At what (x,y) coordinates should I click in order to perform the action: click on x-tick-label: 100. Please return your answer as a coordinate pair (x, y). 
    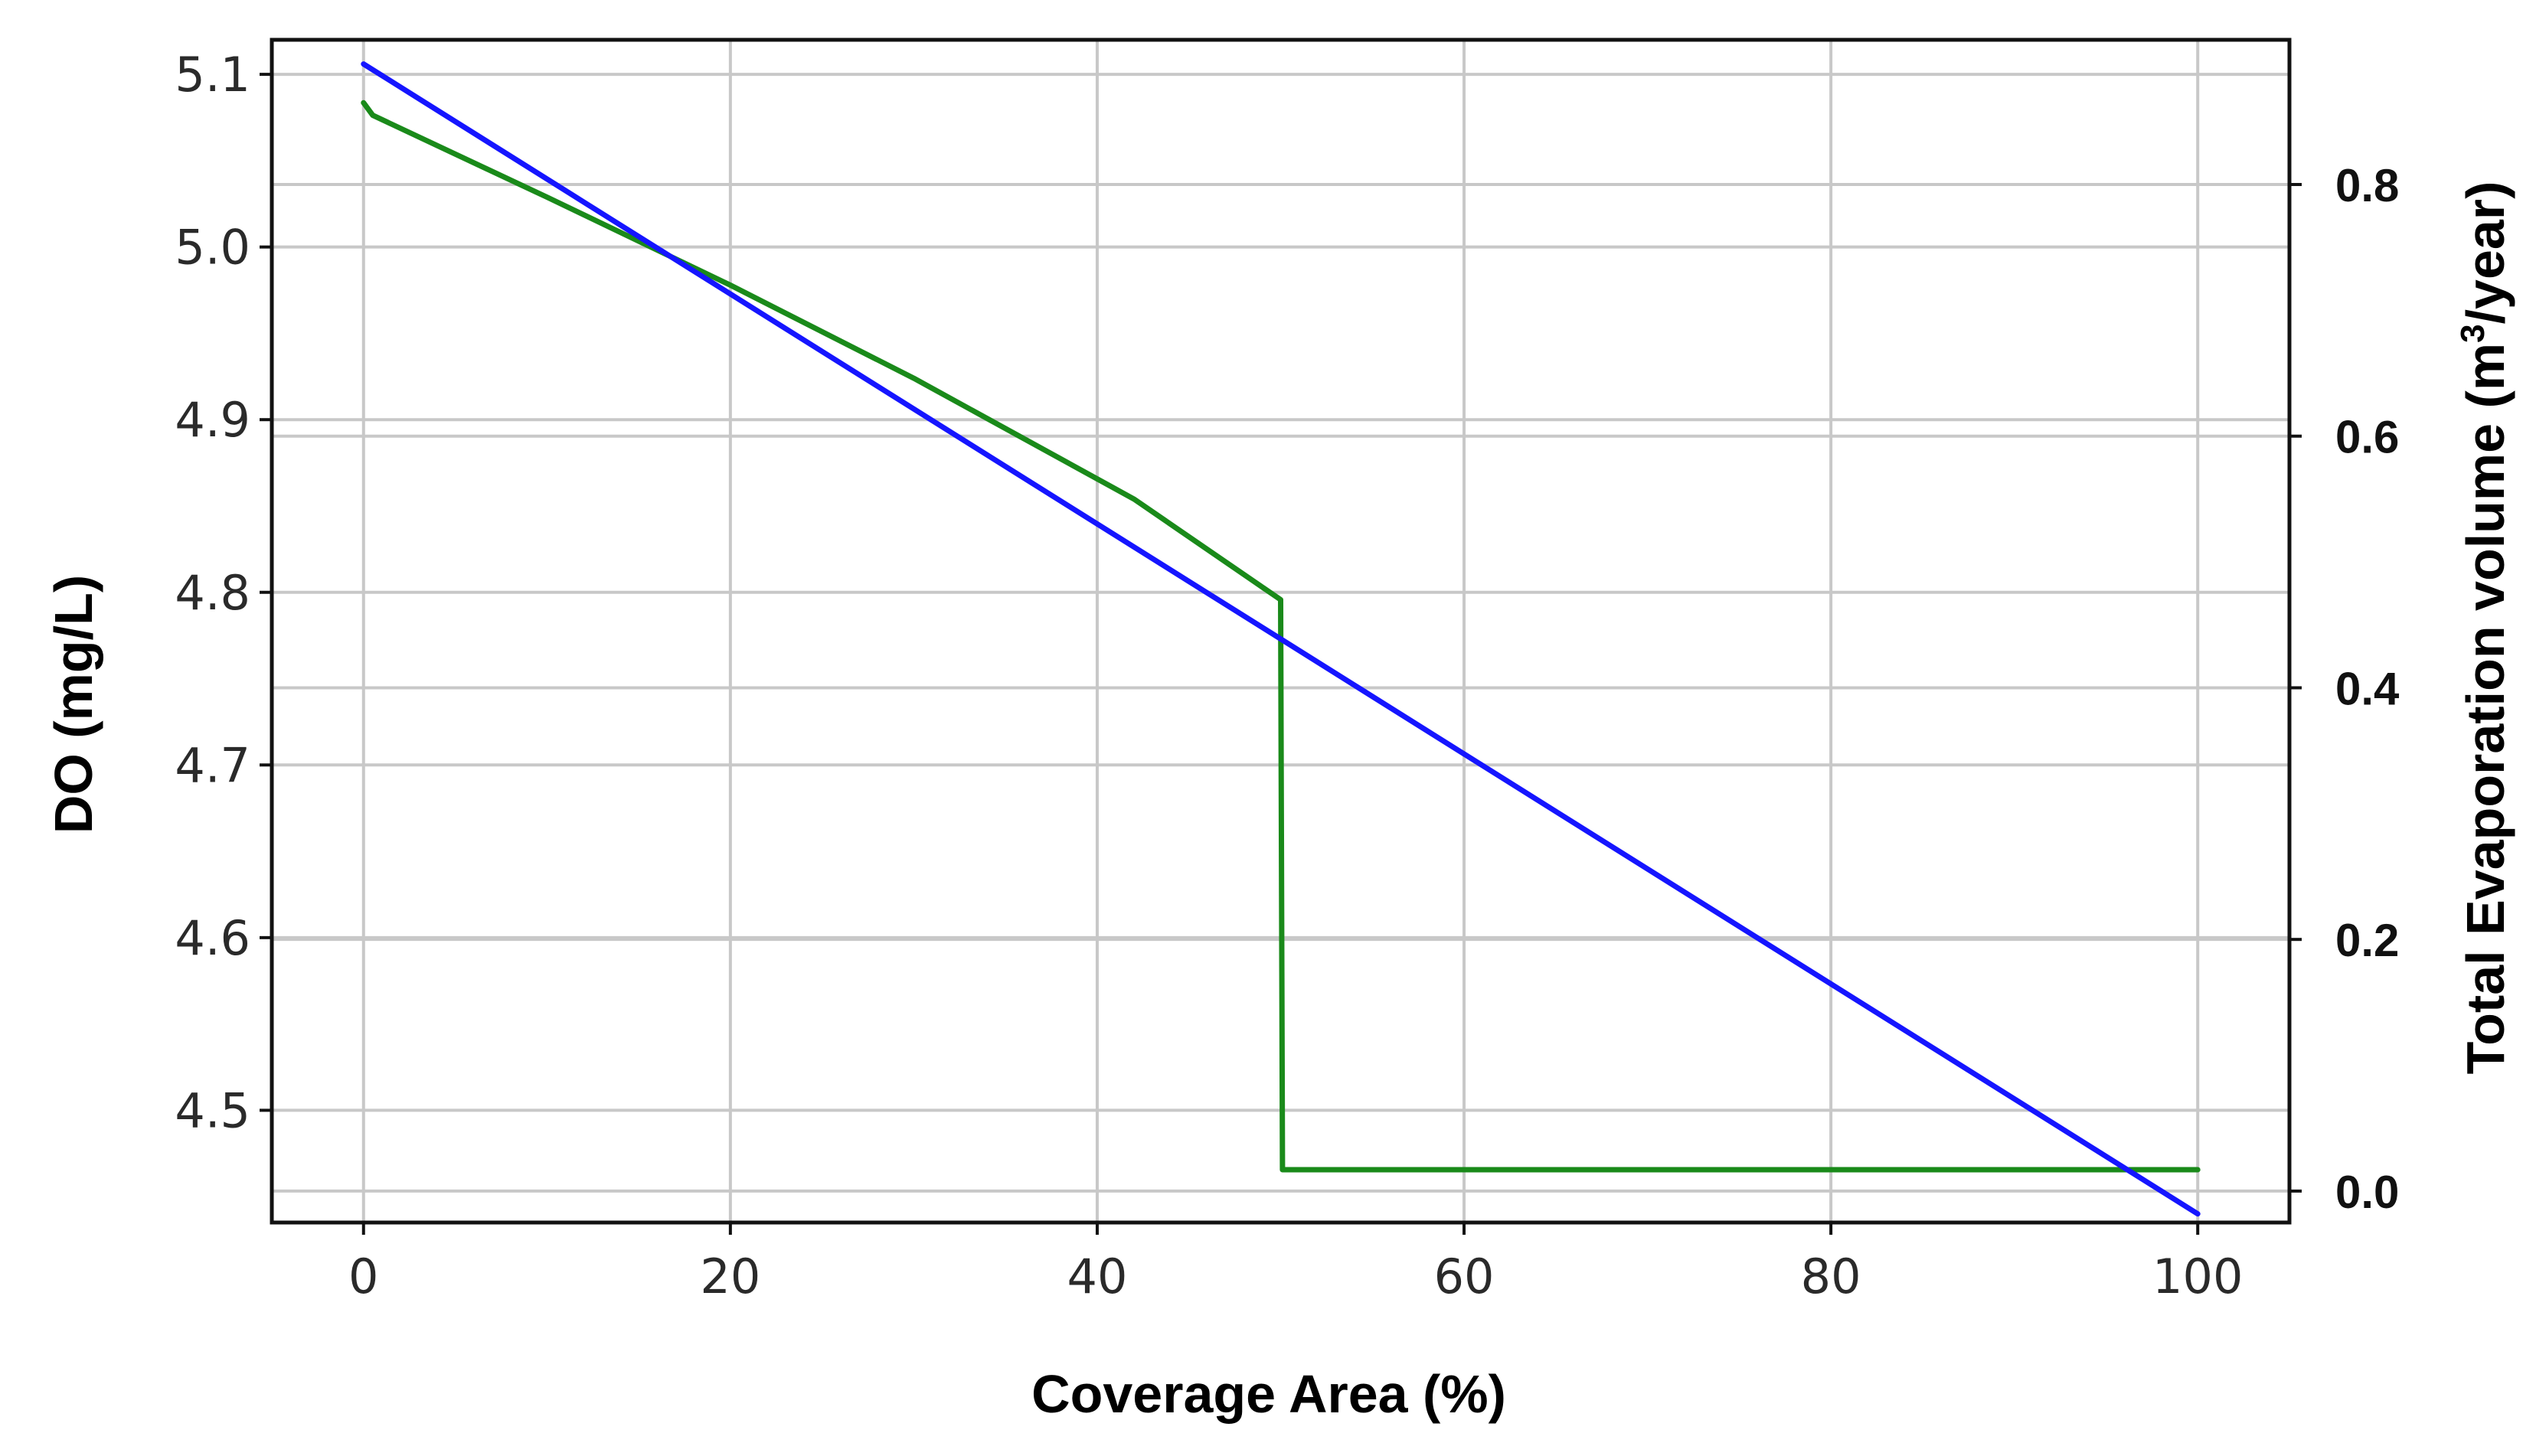
    Looking at the image, I should click on (2197, 1276).